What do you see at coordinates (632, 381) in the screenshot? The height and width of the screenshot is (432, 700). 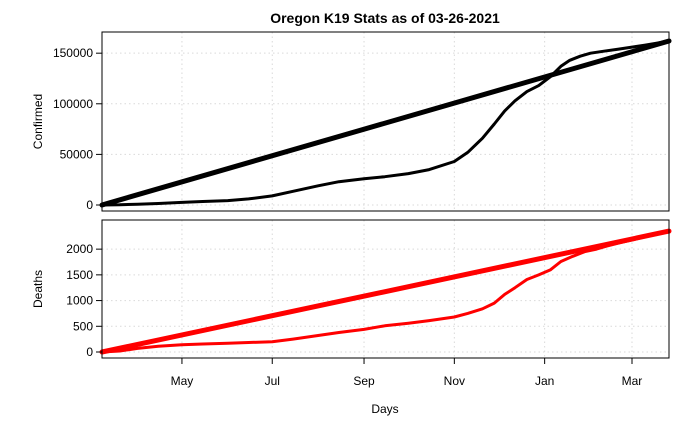 I see `x-tick-label: Mar` at bounding box center [632, 381].